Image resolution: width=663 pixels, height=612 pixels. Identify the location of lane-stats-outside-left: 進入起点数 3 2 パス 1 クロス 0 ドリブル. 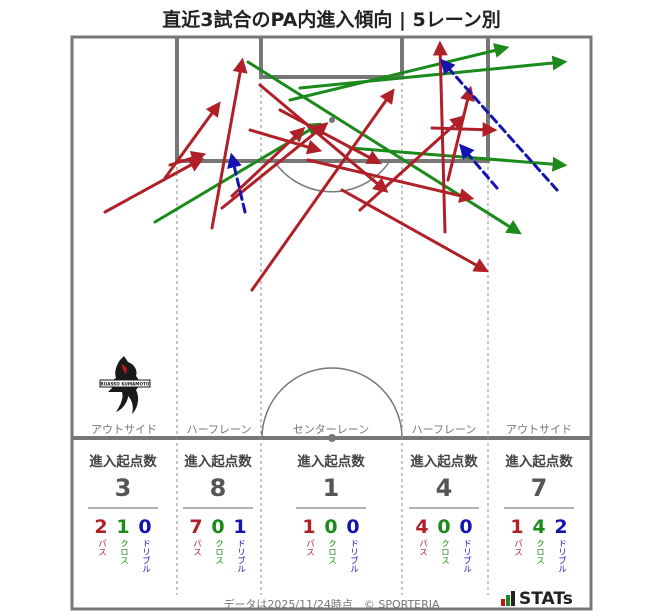
(123, 511).